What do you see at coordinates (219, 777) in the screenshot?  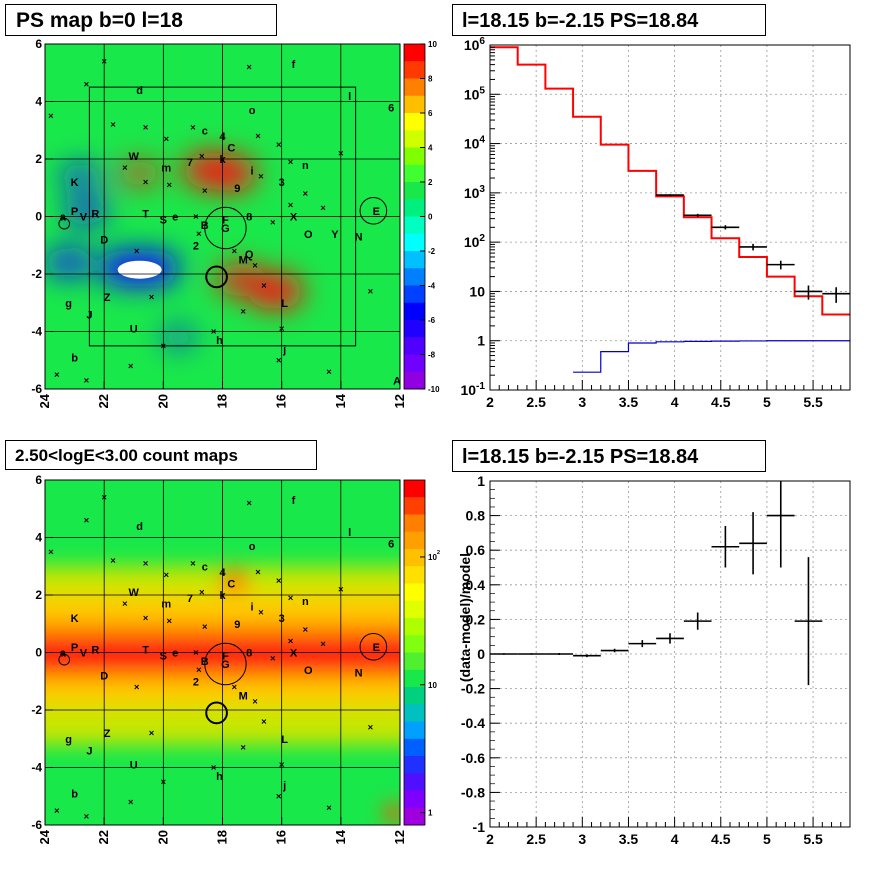 I see `source-label: h` at bounding box center [219, 777].